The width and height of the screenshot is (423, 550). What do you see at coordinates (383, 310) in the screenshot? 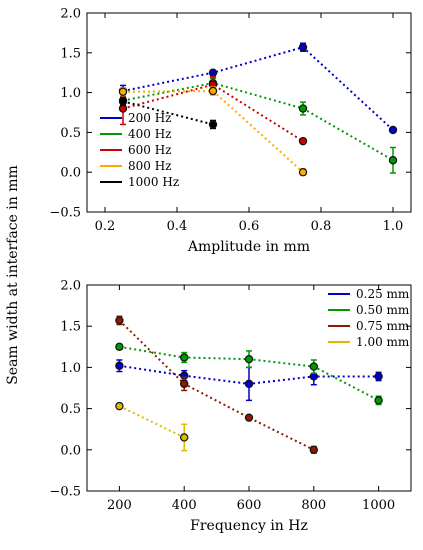
I see `legend-label: 0.50 mm` at bounding box center [383, 310].